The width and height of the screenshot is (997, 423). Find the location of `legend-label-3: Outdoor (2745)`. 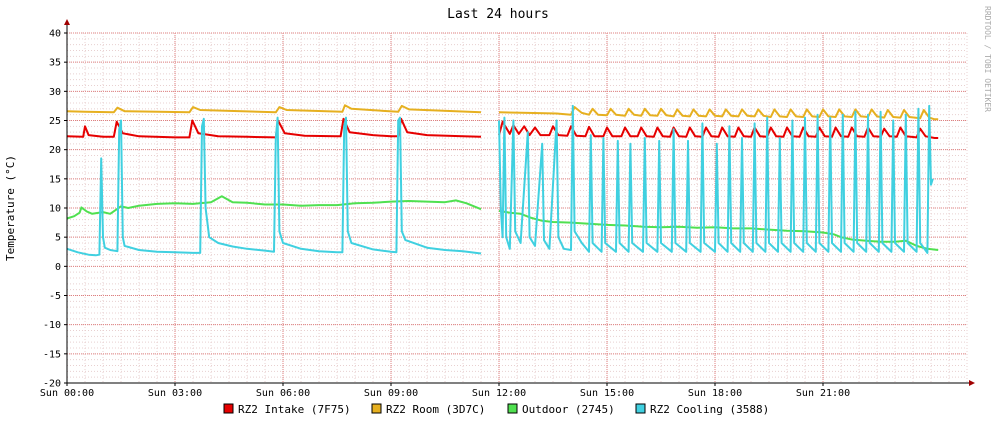

legend-label-3: Outdoor (2745) is located at coordinates (568, 409).